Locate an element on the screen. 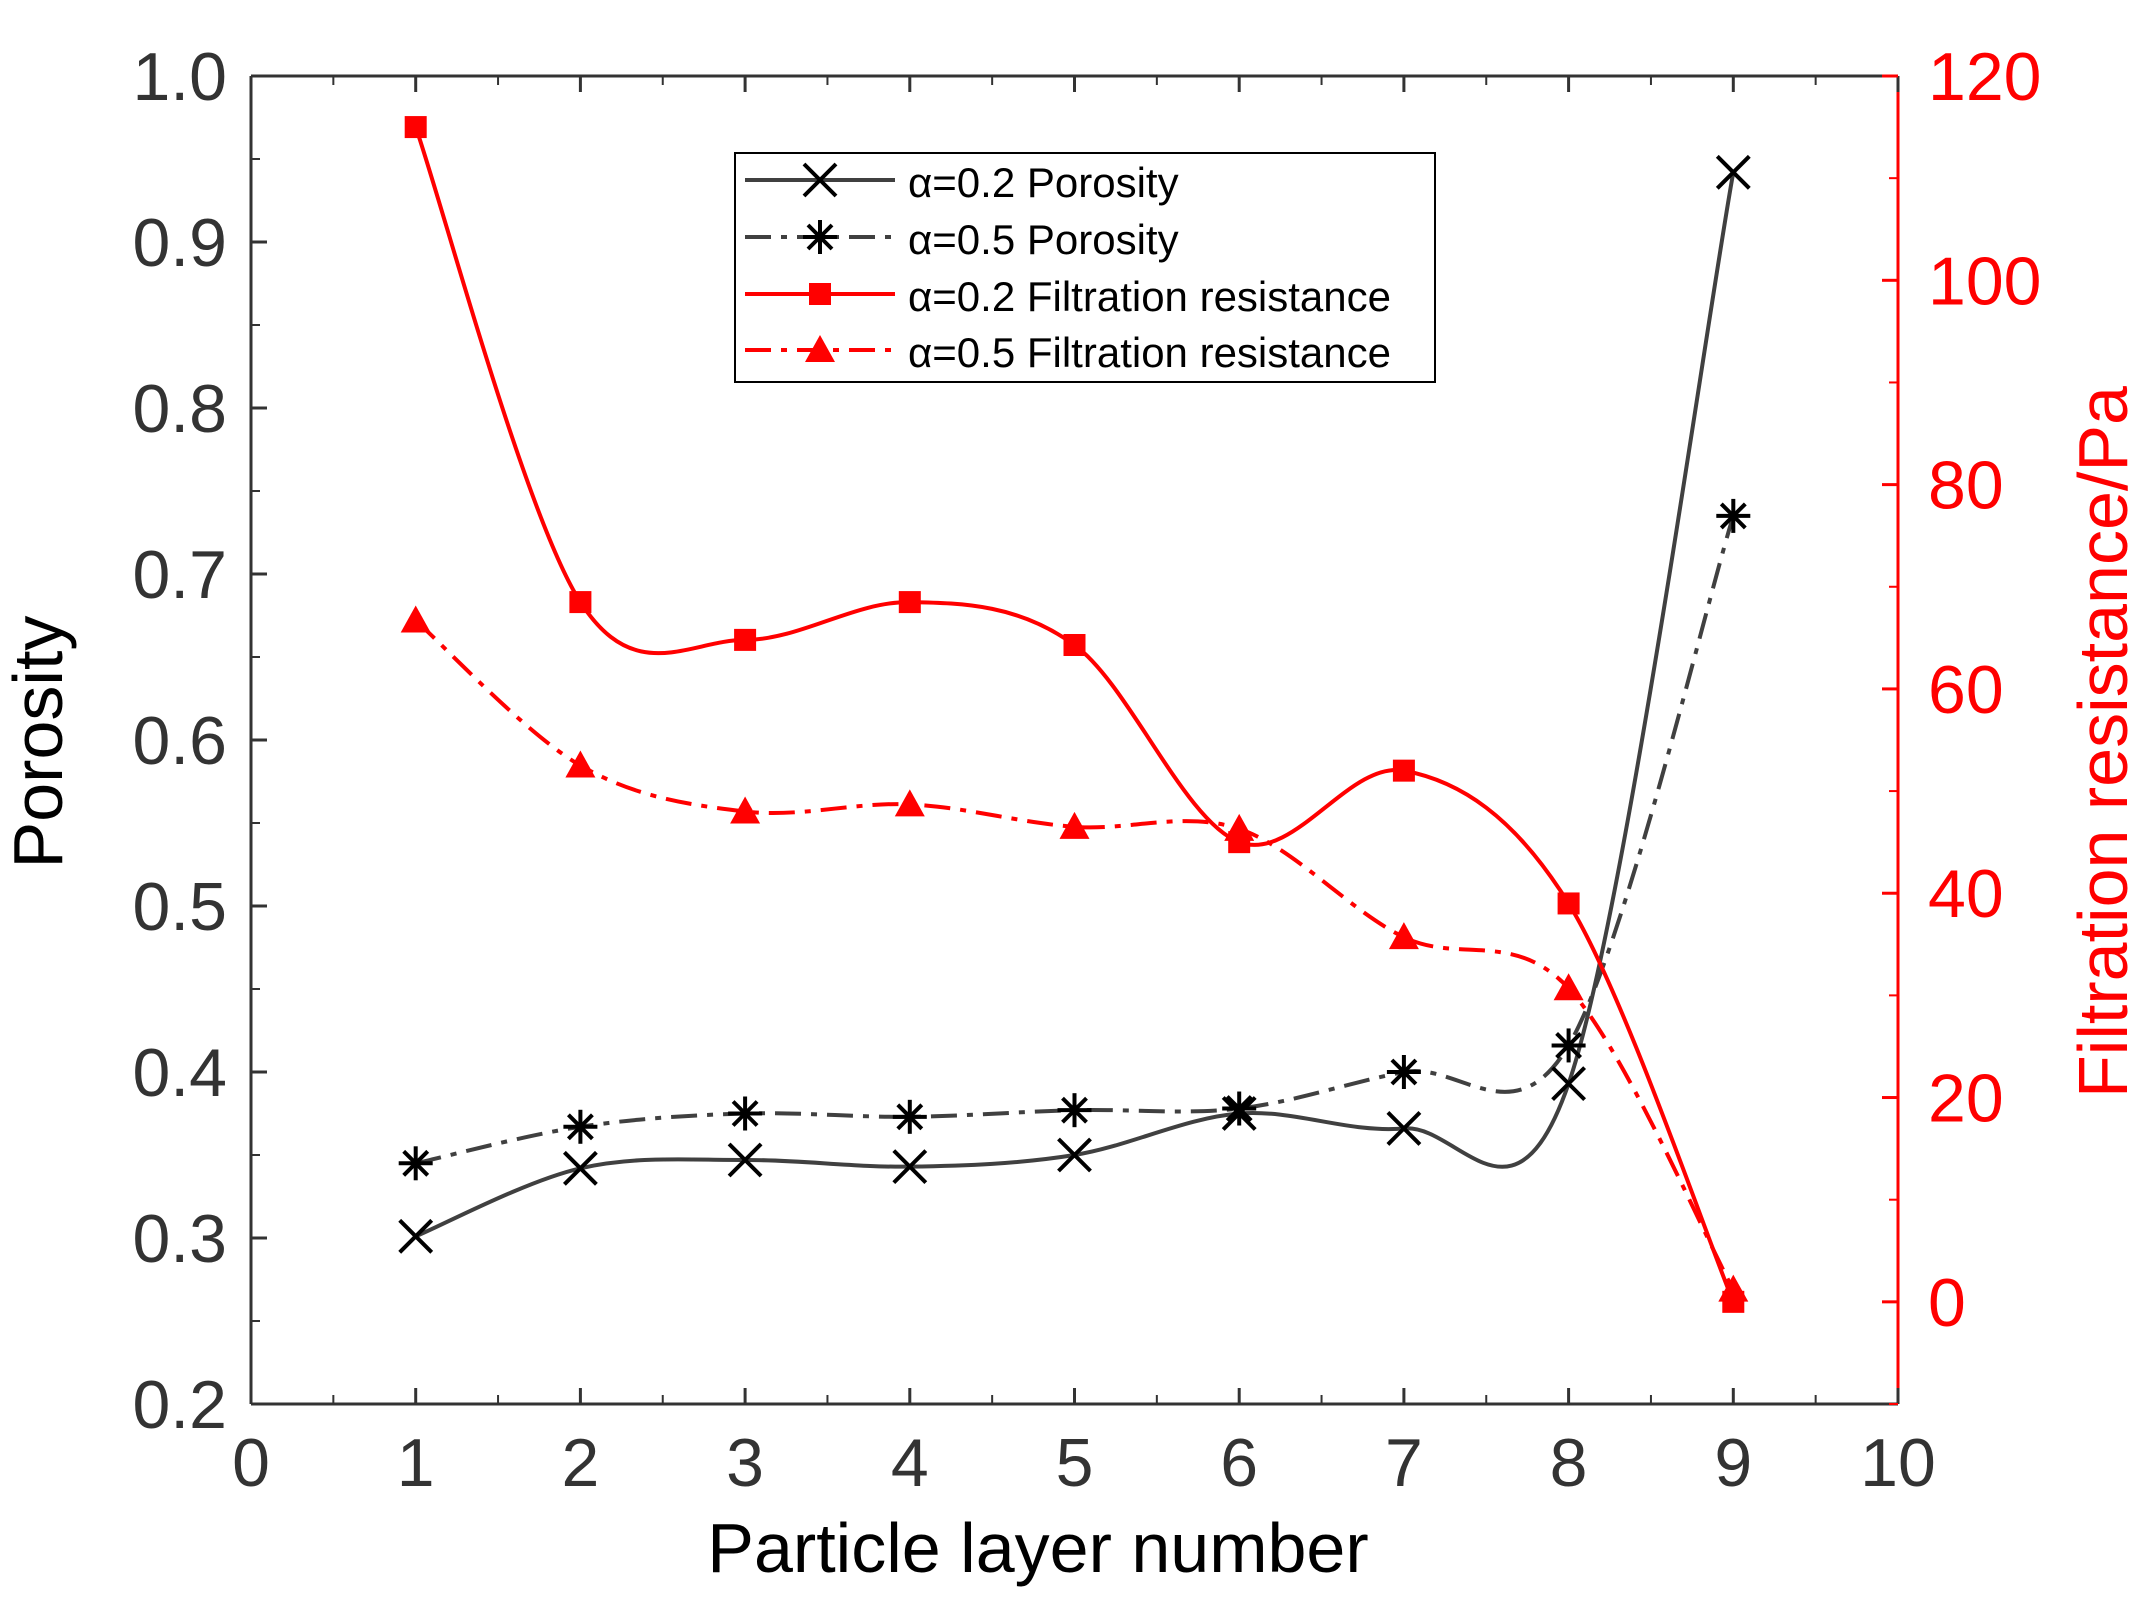 The width and height of the screenshot is (2133, 1598). legend-marker-square is located at coordinates (820, 294).